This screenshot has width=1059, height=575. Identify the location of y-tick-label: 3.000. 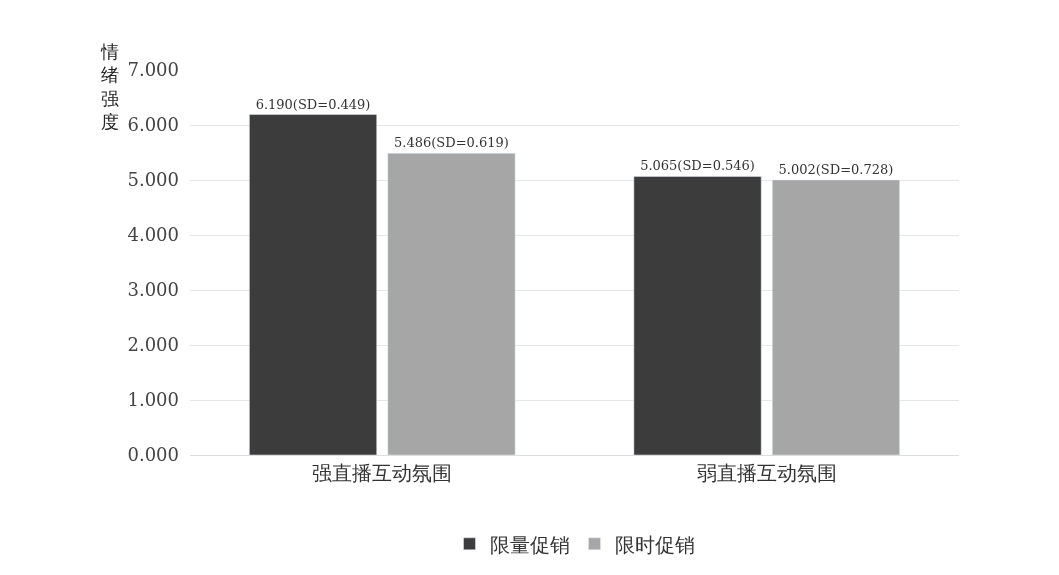
(153, 290).